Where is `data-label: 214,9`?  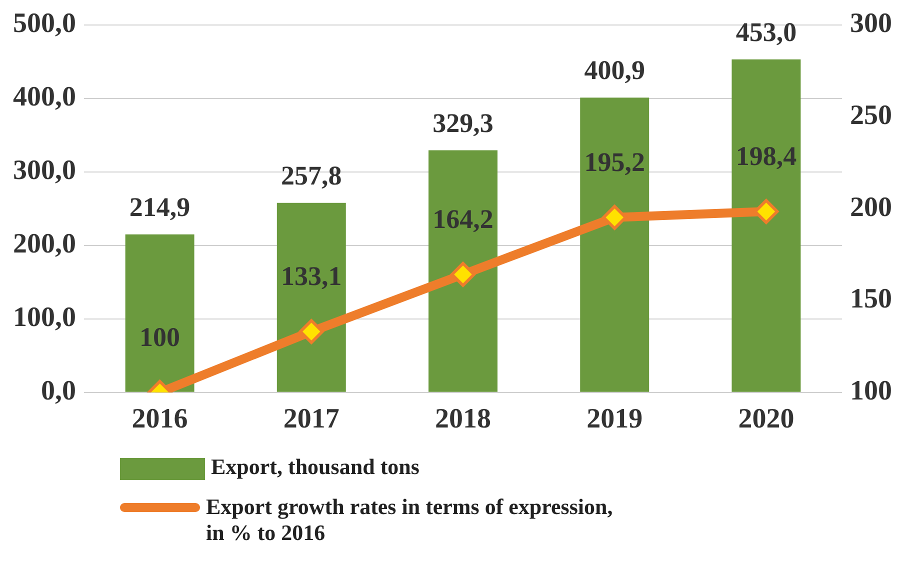
data-label: 214,9 is located at coordinates (159, 207).